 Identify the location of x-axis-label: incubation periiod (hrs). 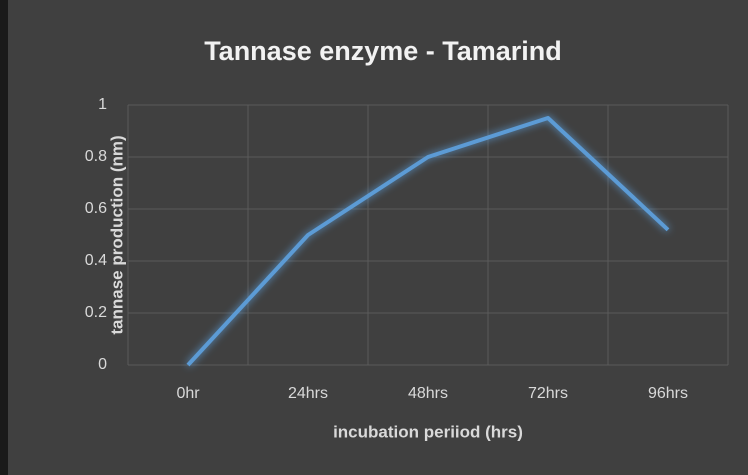
(428, 431).